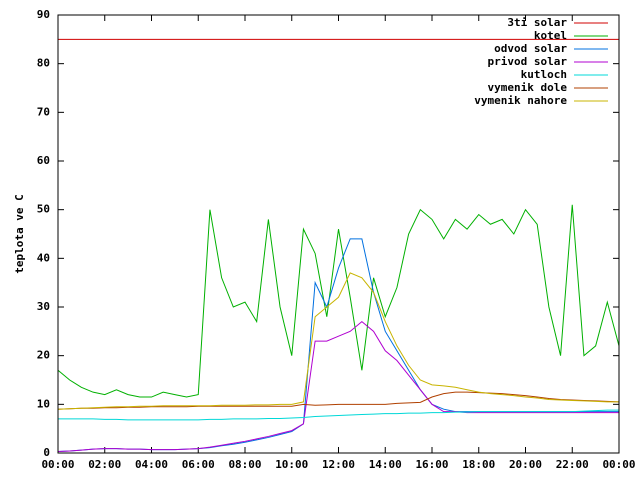  I want to click on x-tick-label: 14:00, so click(385, 464).